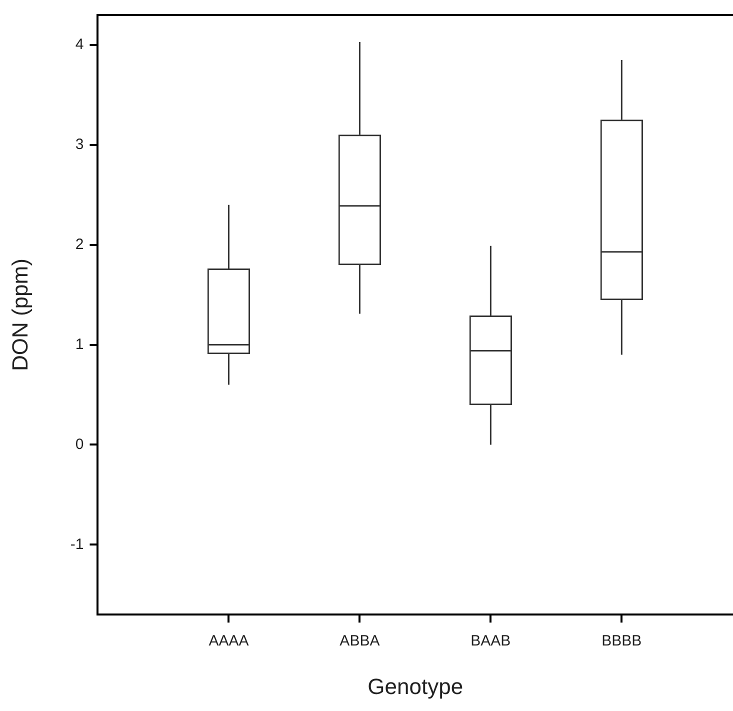 This screenshot has width=733, height=711. Describe the element at coordinates (360, 641) in the screenshot. I see `x-tick-label: ABBA` at that location.